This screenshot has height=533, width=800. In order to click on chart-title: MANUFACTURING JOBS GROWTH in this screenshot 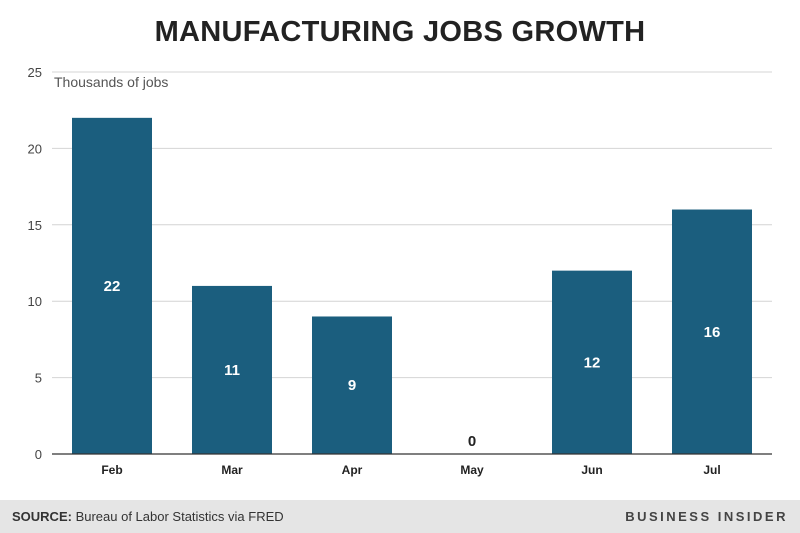, I will do `click(400, 32)`.